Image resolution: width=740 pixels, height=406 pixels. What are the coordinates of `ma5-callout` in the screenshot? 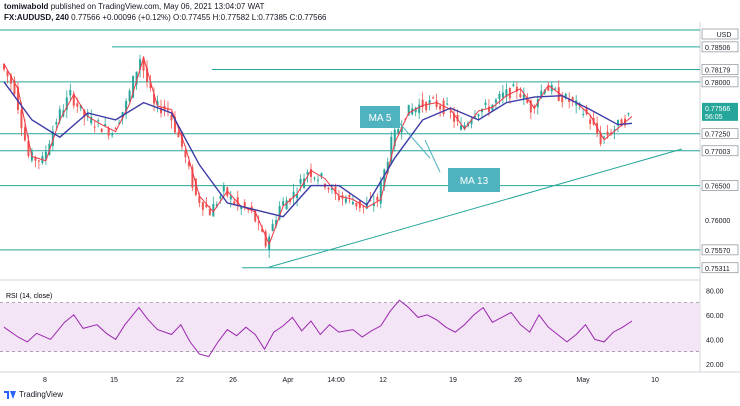 It's located at (380, 117).